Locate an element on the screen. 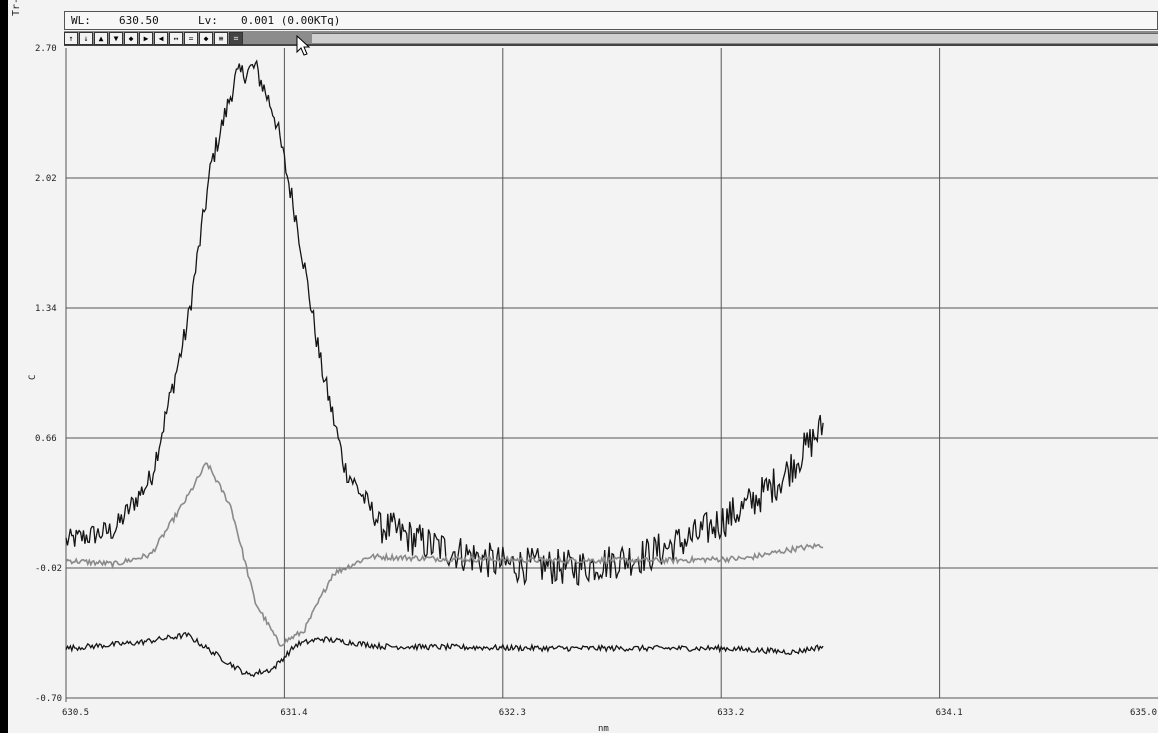  expand-vertical-icon: ◆ is located at coordinates (131, 38).